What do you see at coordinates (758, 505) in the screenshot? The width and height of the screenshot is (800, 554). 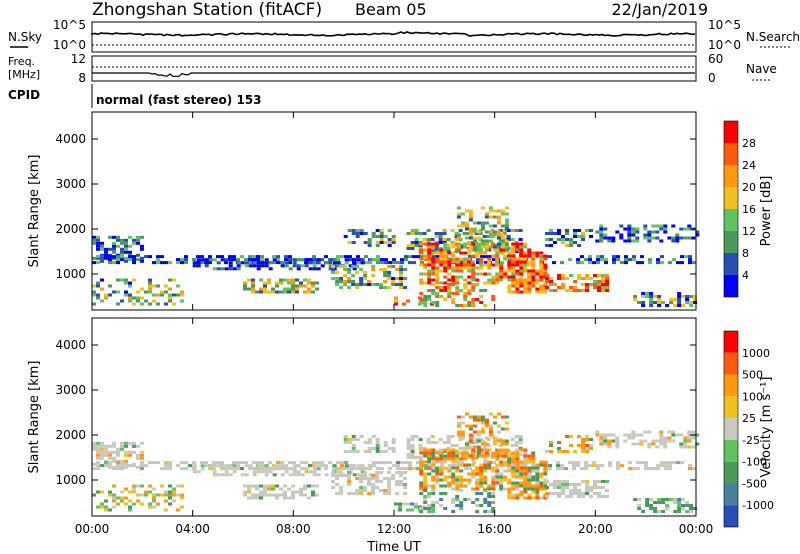 I see `colorbar-tick-label: -1000` at bounding box center [758, 505].